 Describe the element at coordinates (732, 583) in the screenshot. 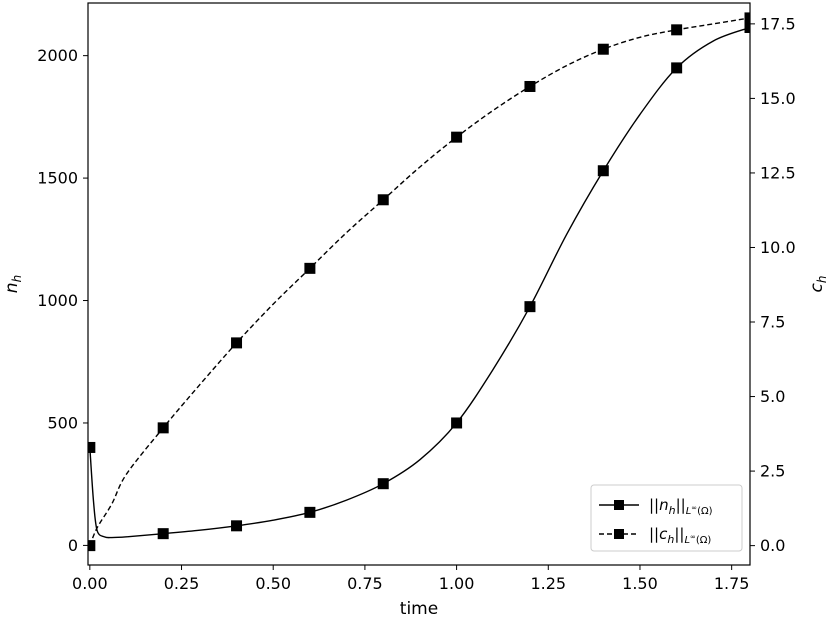

I see `x-tick-label: 1.75` at that location.